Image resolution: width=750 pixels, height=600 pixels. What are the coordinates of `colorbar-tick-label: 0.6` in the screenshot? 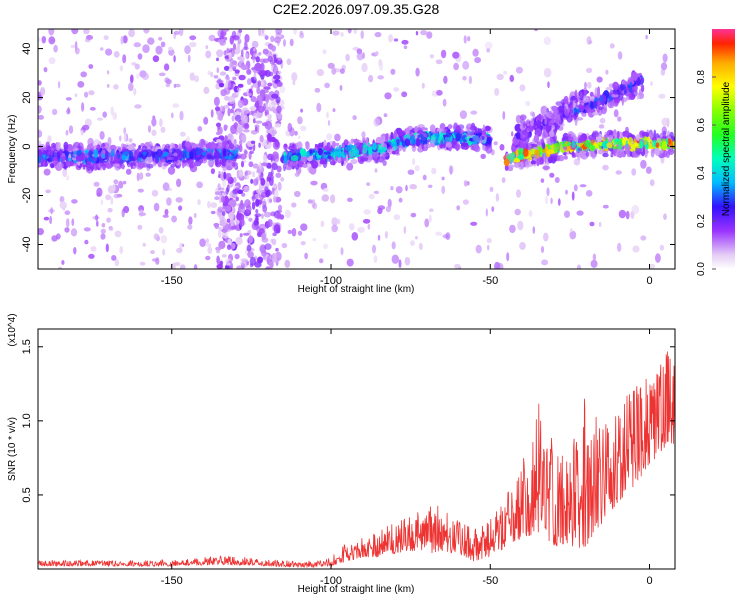 It's located at (701, 125).